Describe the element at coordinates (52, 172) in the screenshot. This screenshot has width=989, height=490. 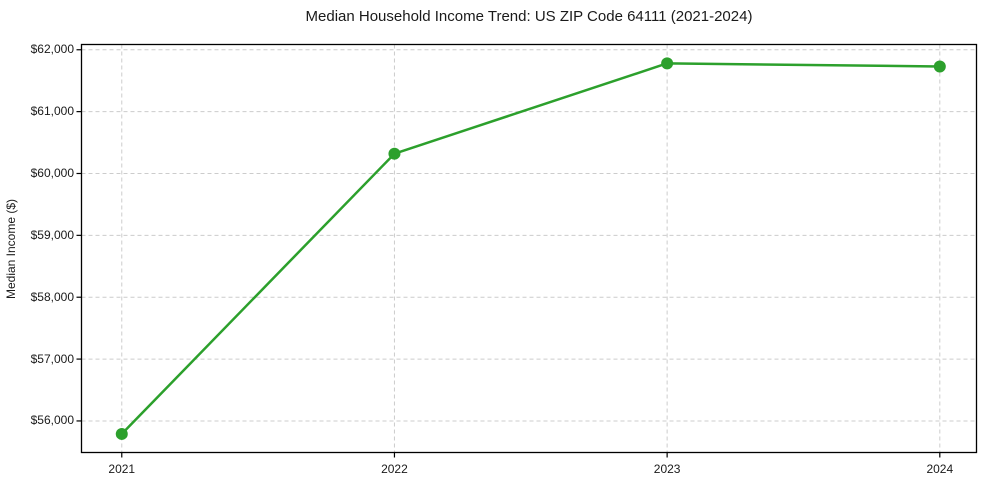
I see `y-tick-label: $60,000` at that location.